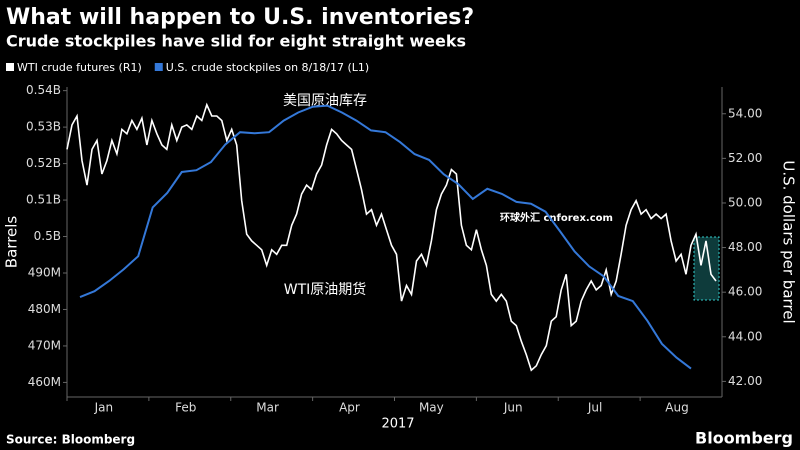  I want to click on legend-label: WTI crude futures (R1), so click(79, 67).